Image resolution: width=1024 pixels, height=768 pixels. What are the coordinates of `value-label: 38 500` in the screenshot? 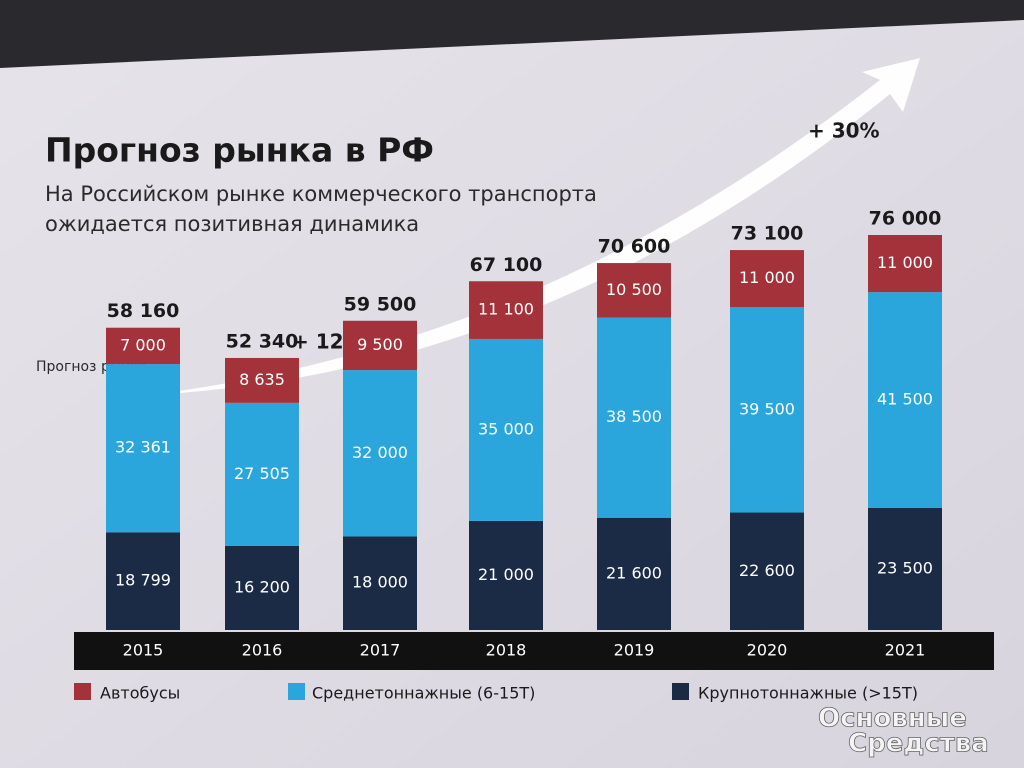 It's located at (634, 416).